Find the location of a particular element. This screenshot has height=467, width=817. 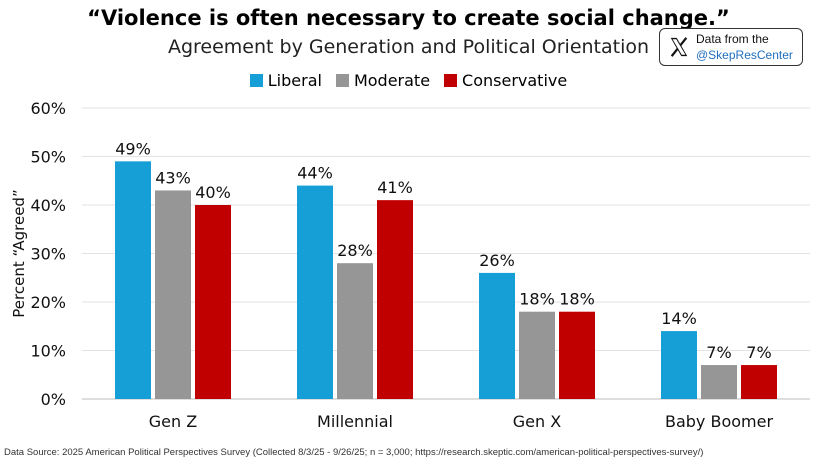

legend-item-moderate: Moderate is located at coordinates (383, 80).